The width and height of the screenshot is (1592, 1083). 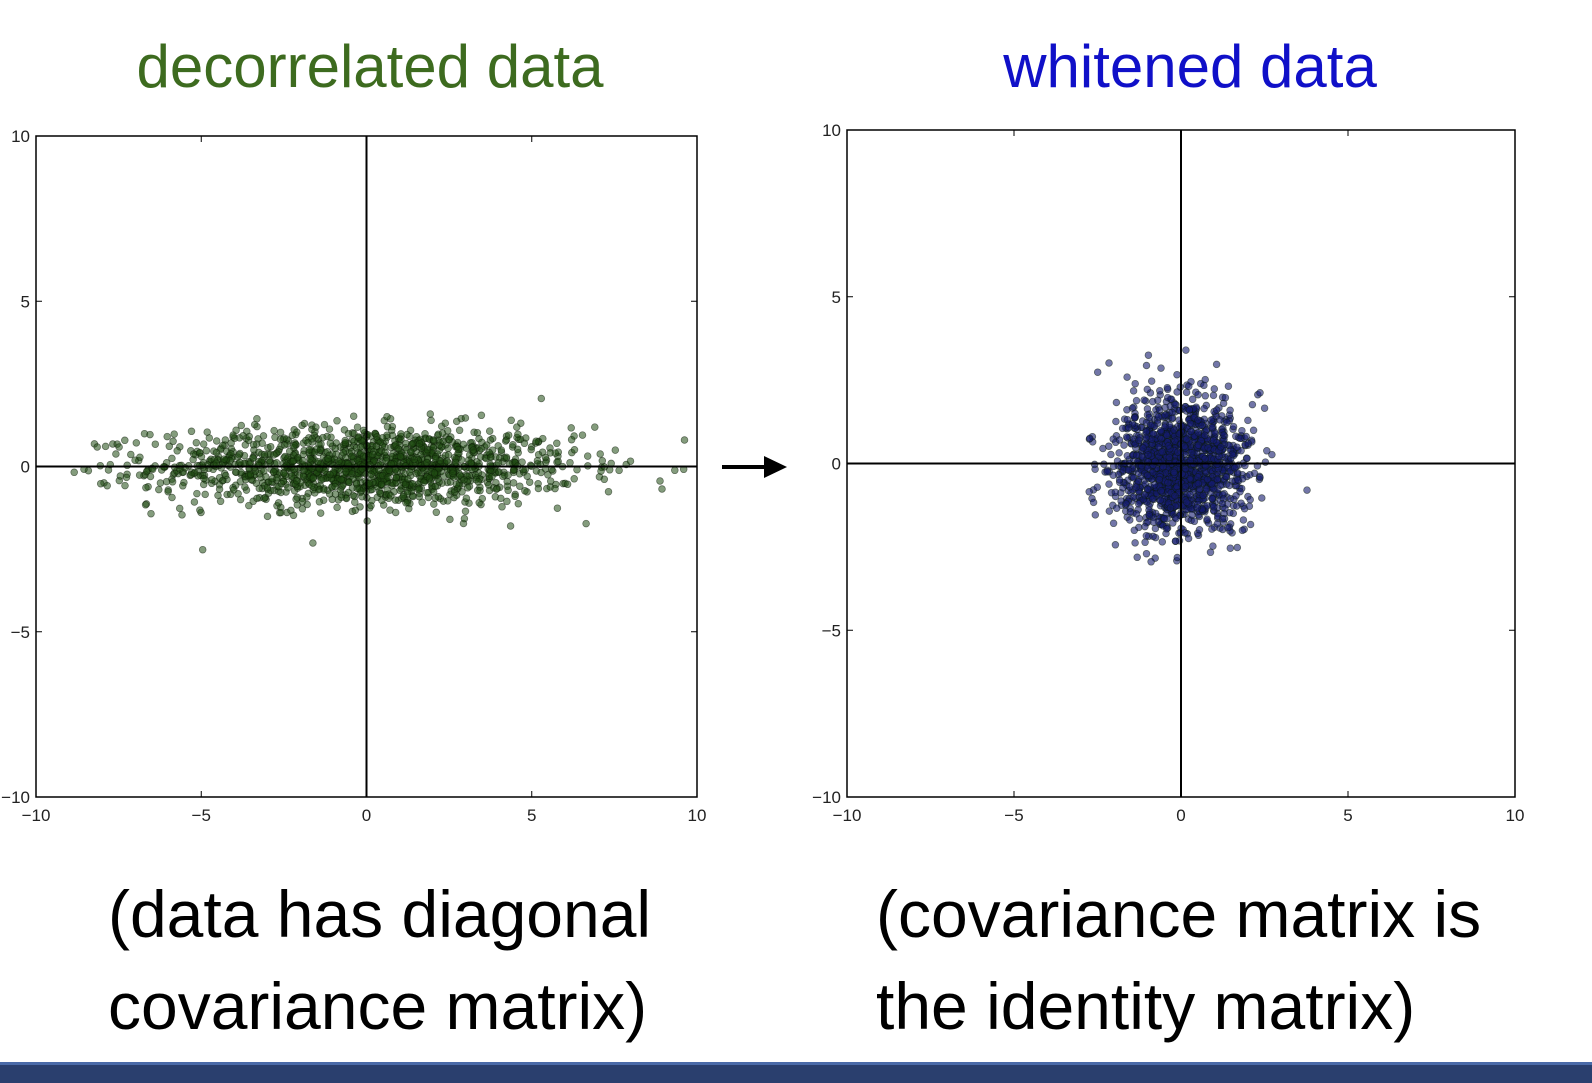 I want to click on y-tick-label: −10, so click(x=826, y=797).